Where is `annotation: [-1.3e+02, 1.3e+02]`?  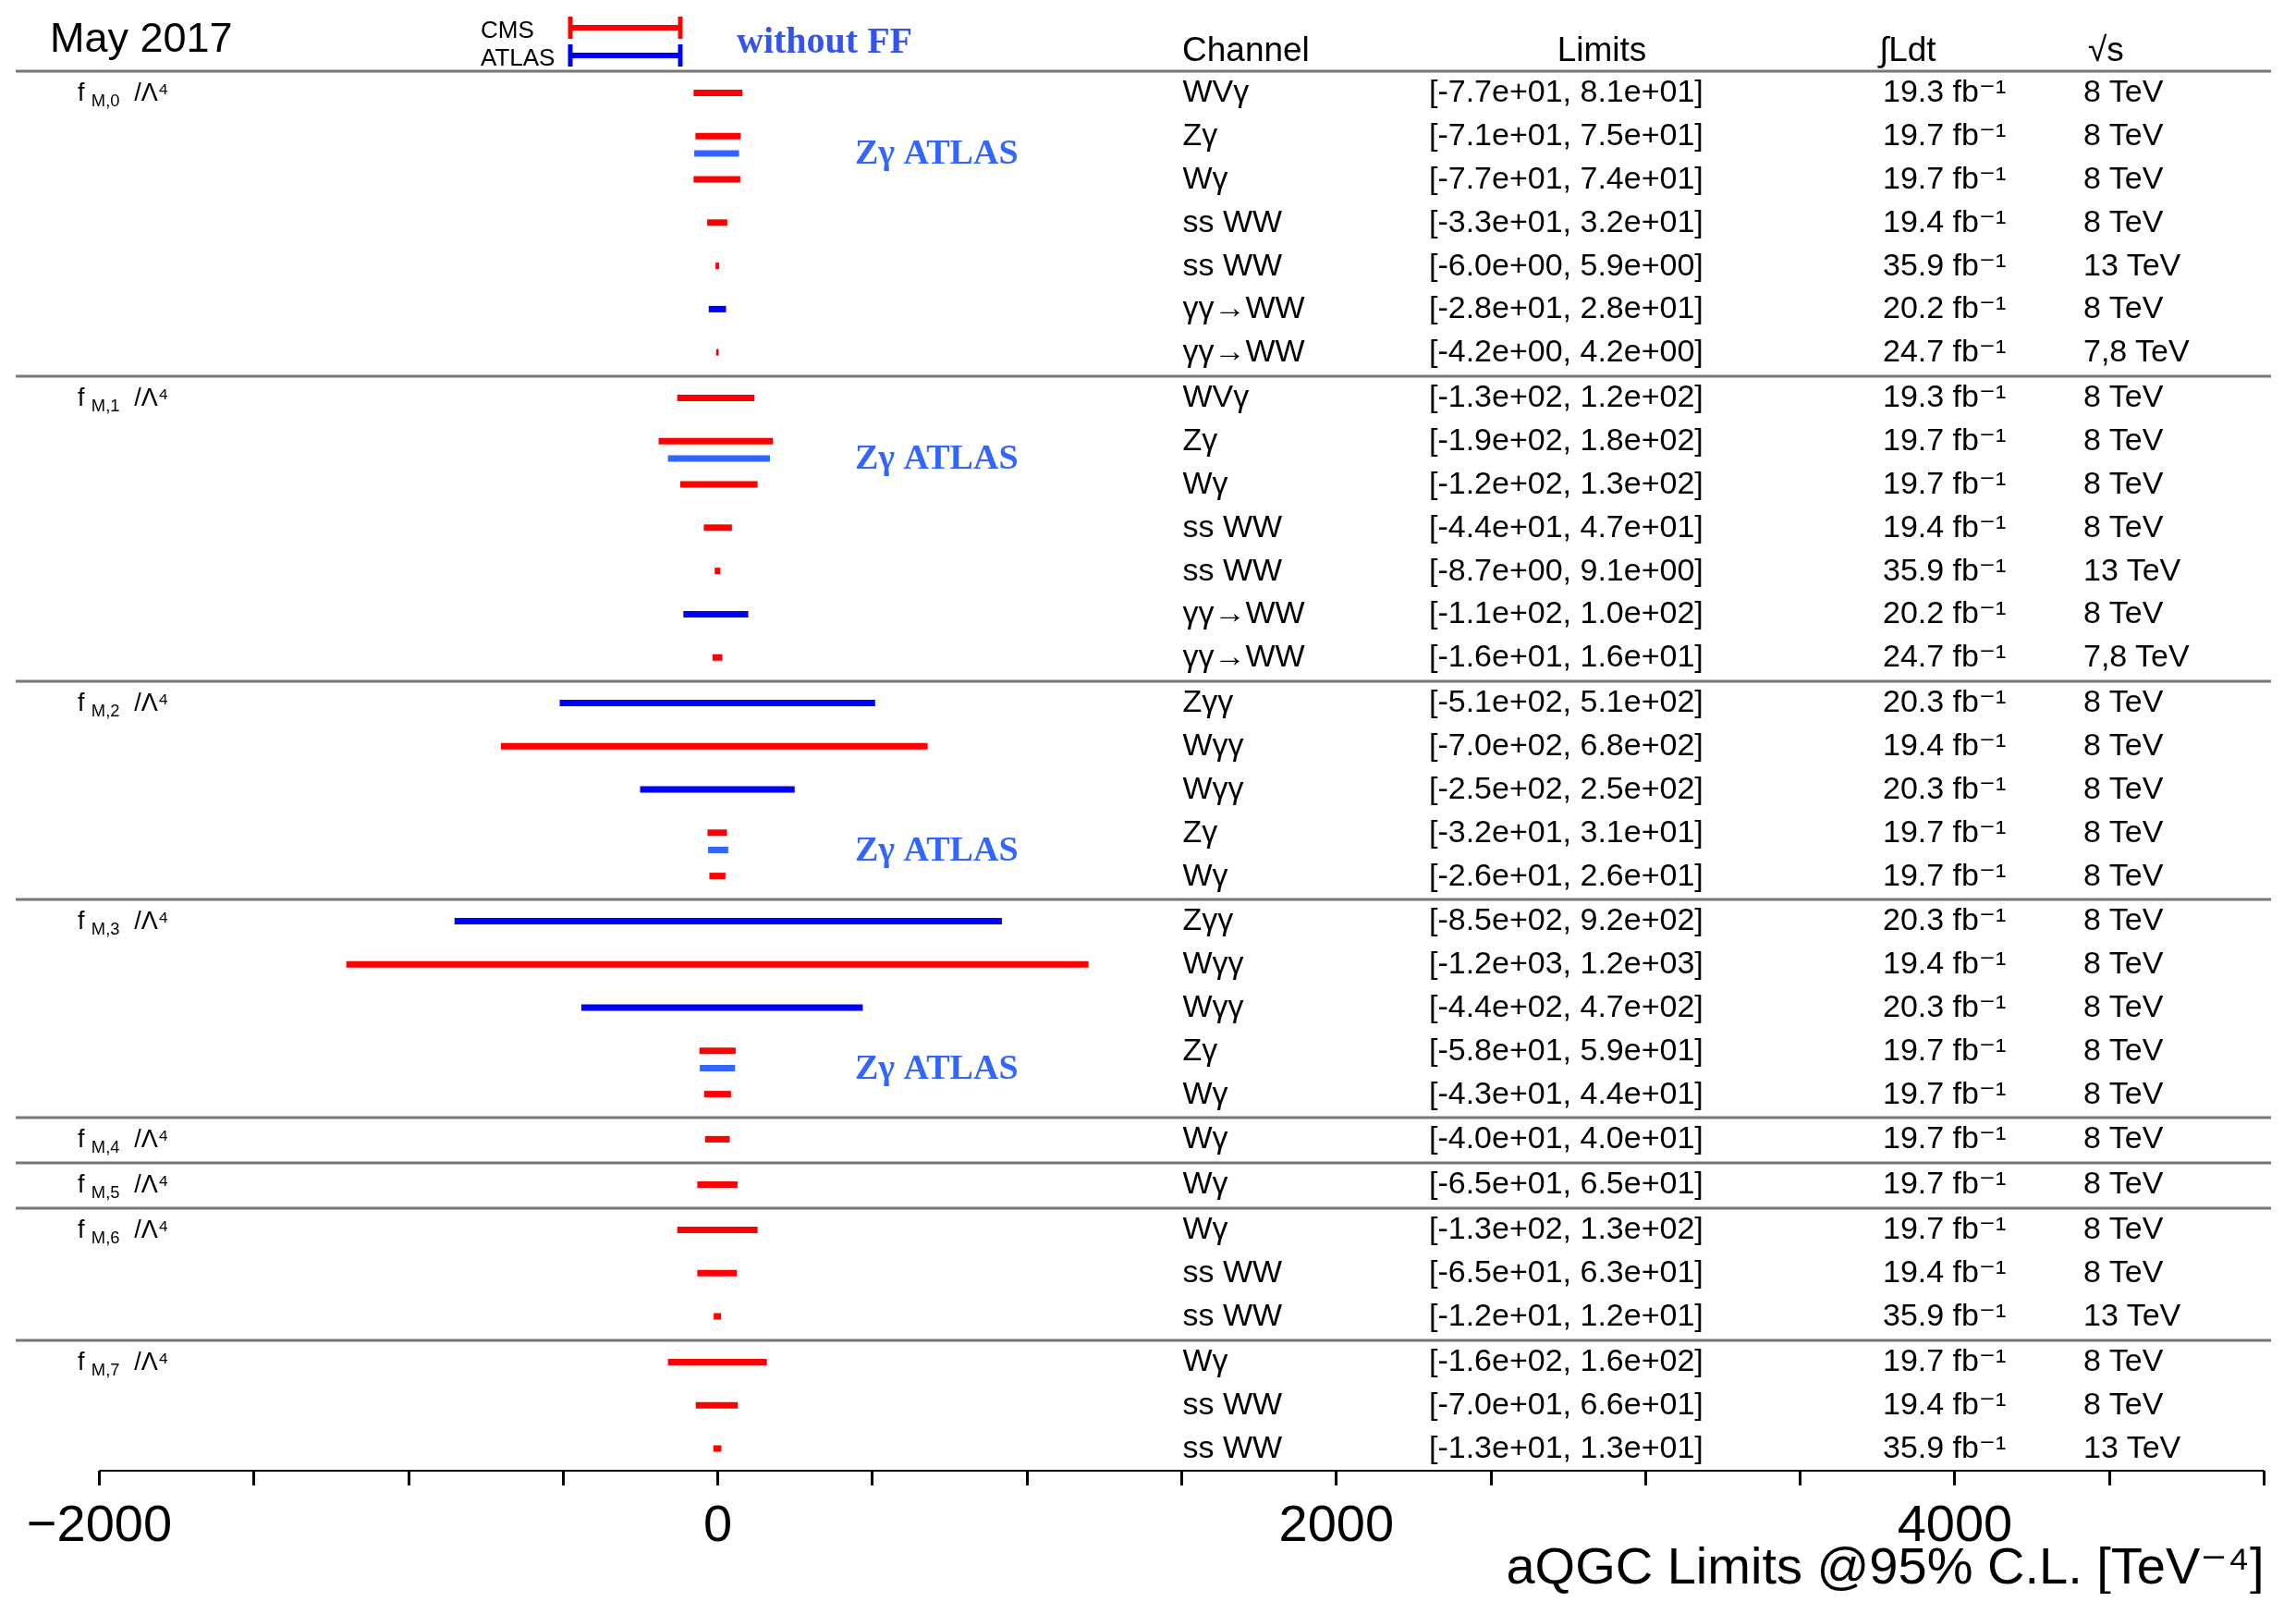
annotation: [-1.3e+02, 1.3e+02] is located at coordinates (1567, 1228).